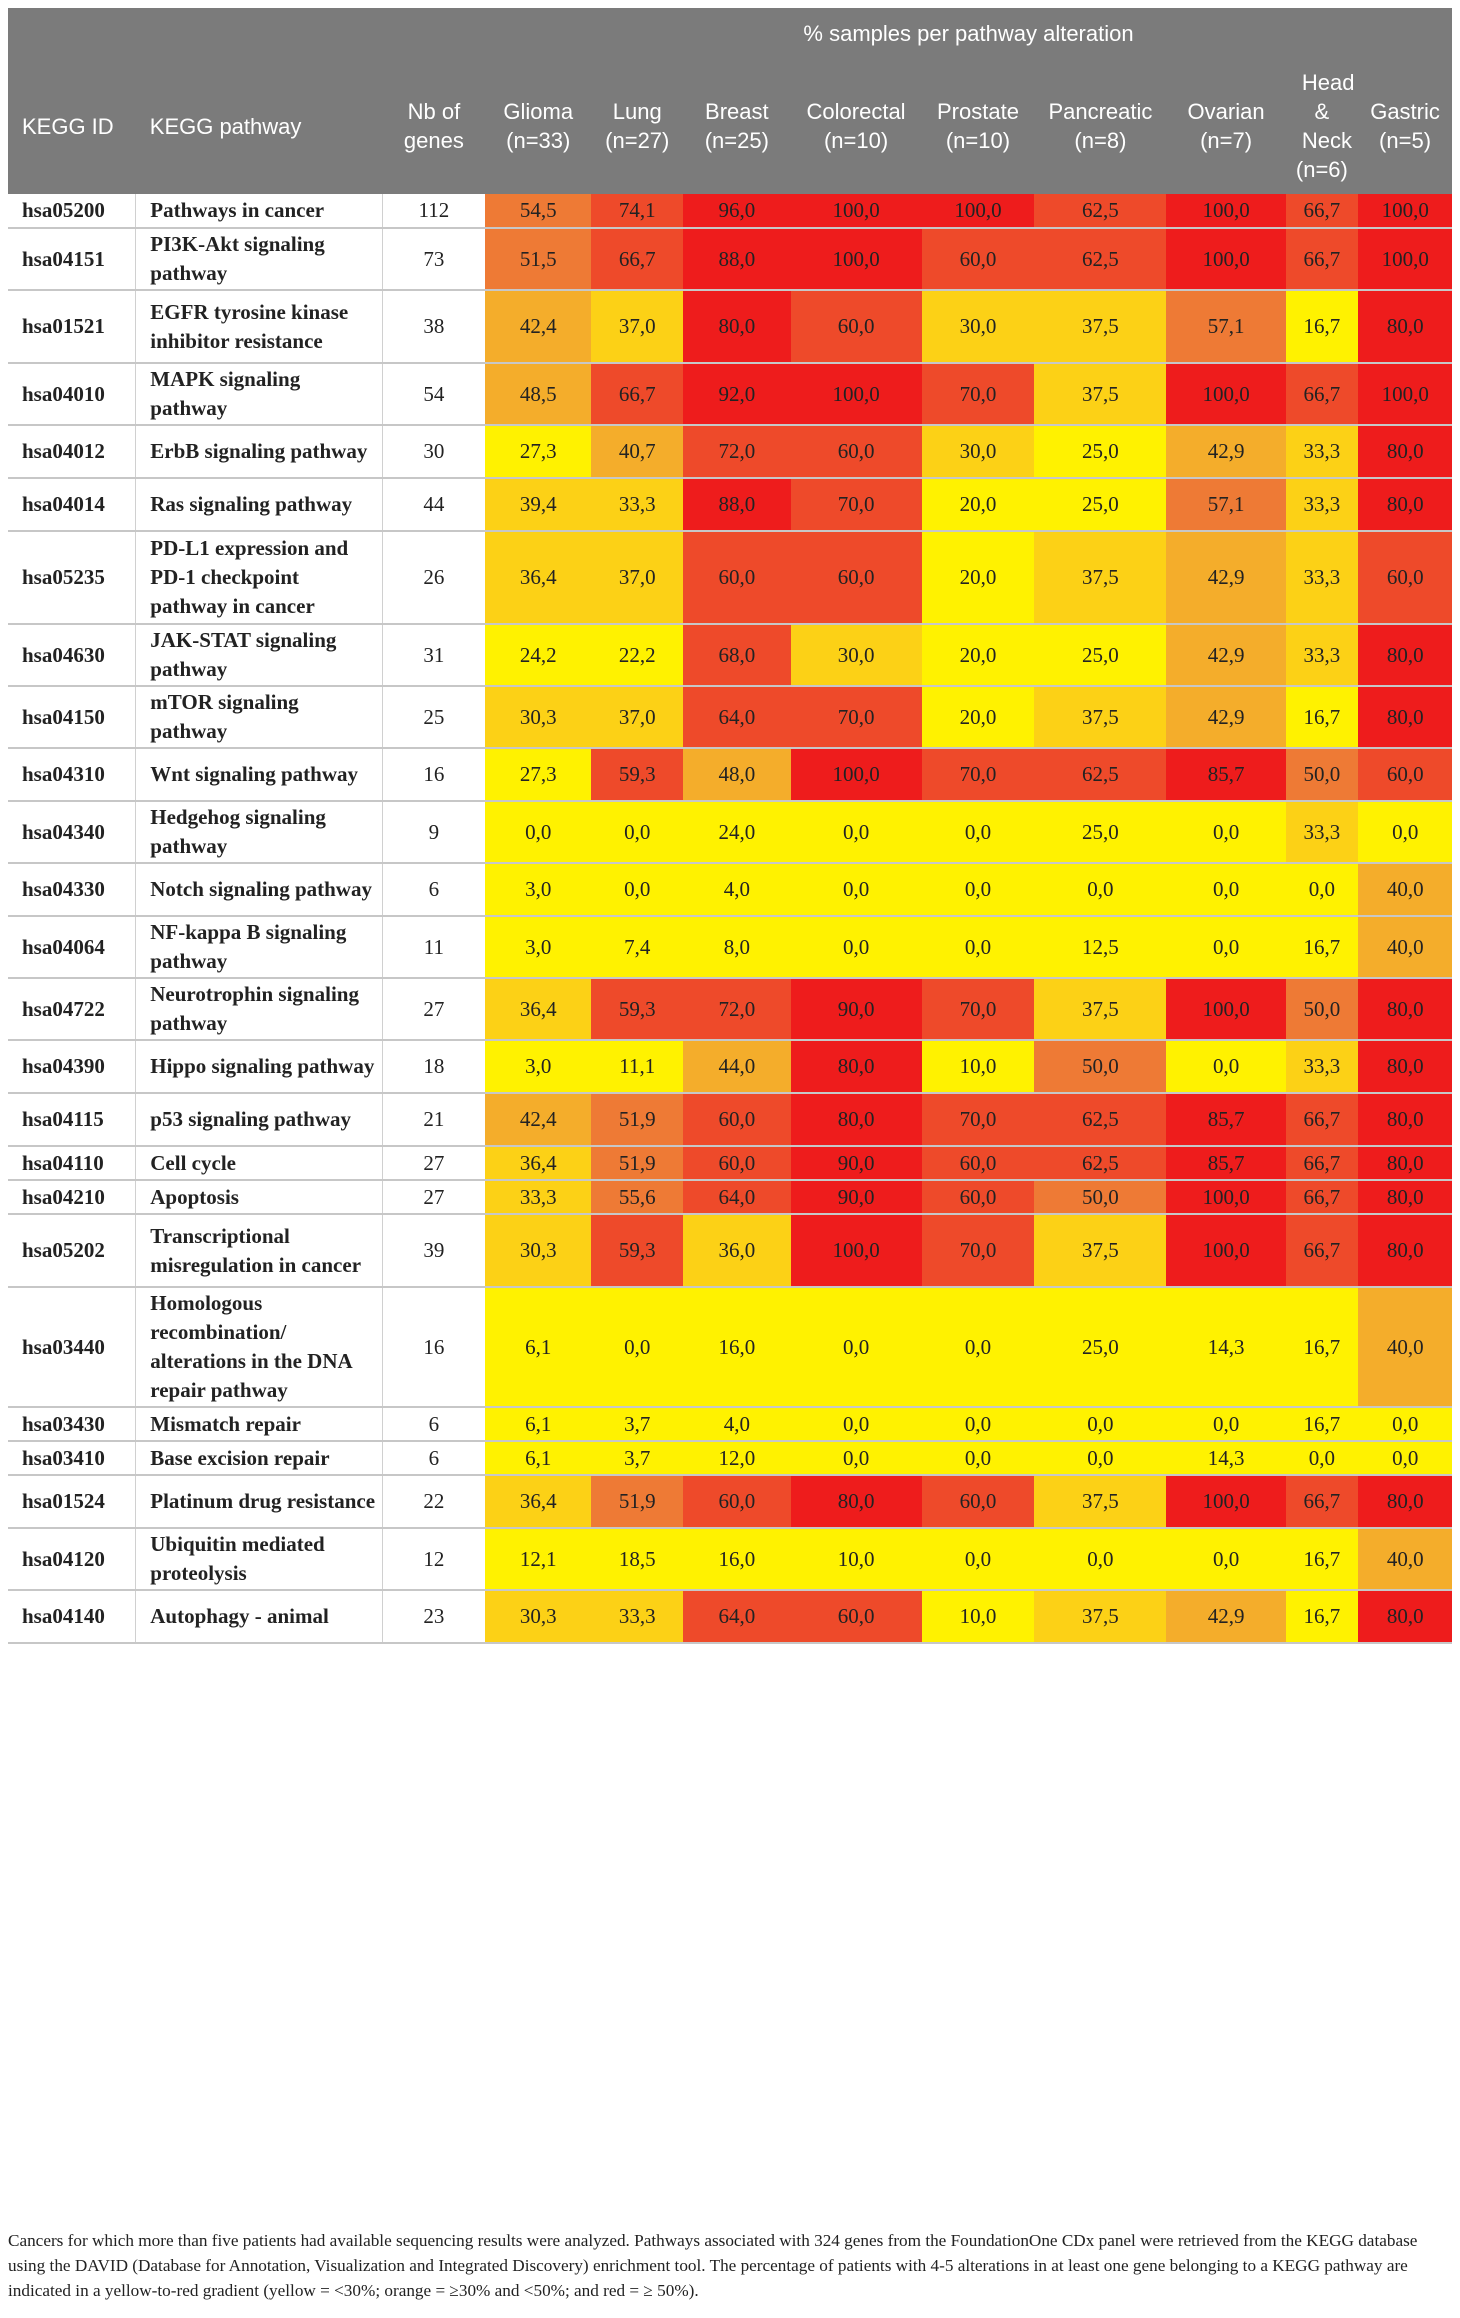 Image resolution: width=1460 pixels, height=2318 pixels. What do you see at coordinates (72, 394) in the screenshot?
I see `kegg-id-cell: hsa04010` at bounding box center [72, 394].